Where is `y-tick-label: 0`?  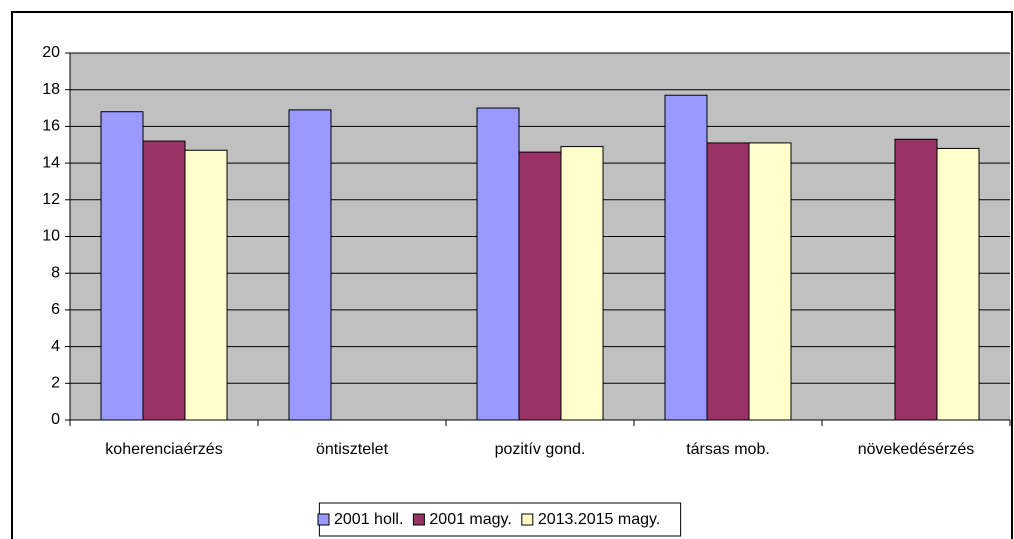
y-tick-label: 0 is located at coordinates (55, 419).